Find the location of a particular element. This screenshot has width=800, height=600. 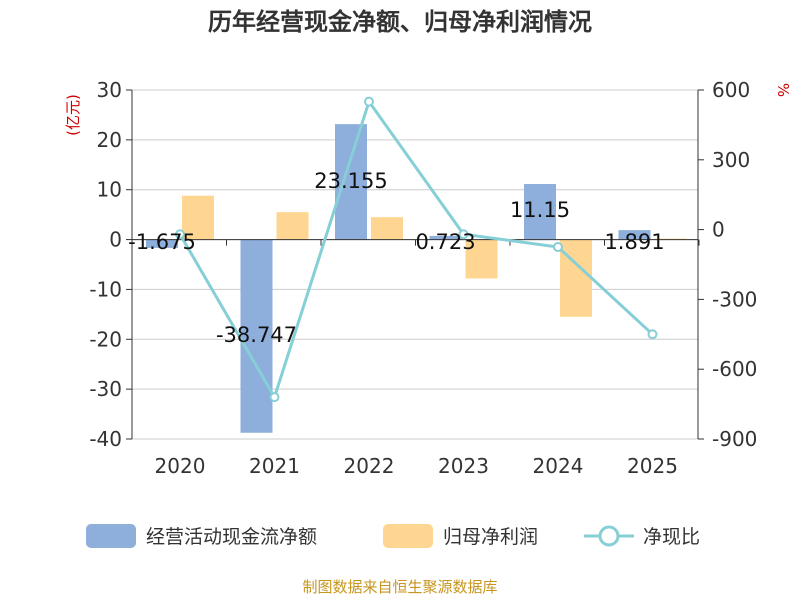

left-tick-label: 20 is located at coordinates (109, 140).